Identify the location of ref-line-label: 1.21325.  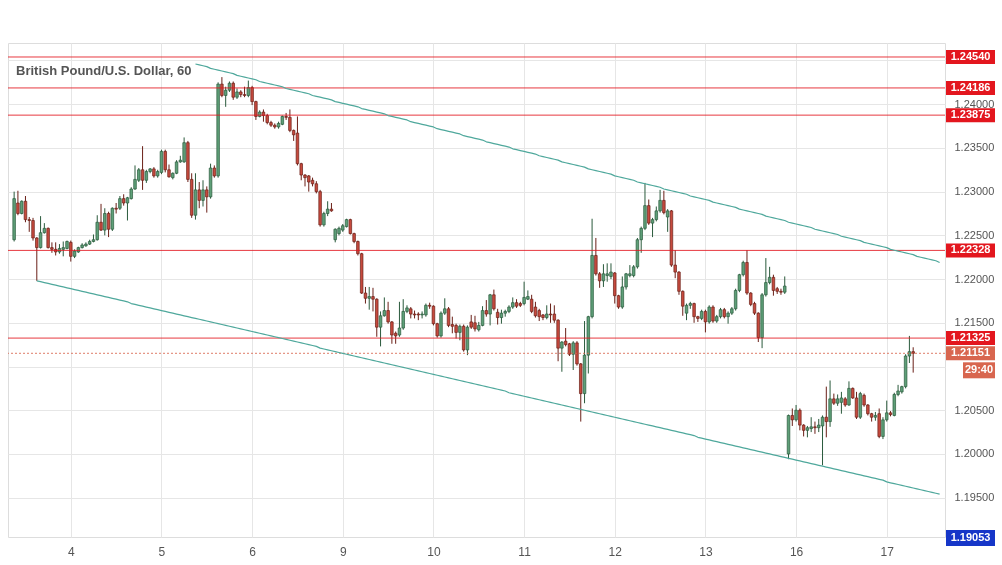
(970, 337).